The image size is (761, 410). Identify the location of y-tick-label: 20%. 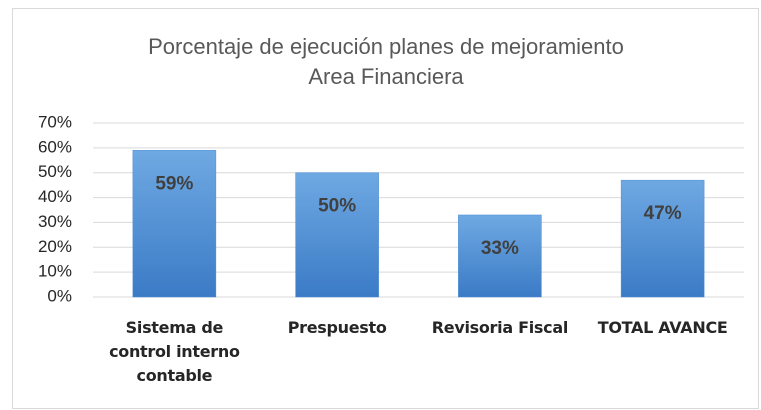
(55, 246).